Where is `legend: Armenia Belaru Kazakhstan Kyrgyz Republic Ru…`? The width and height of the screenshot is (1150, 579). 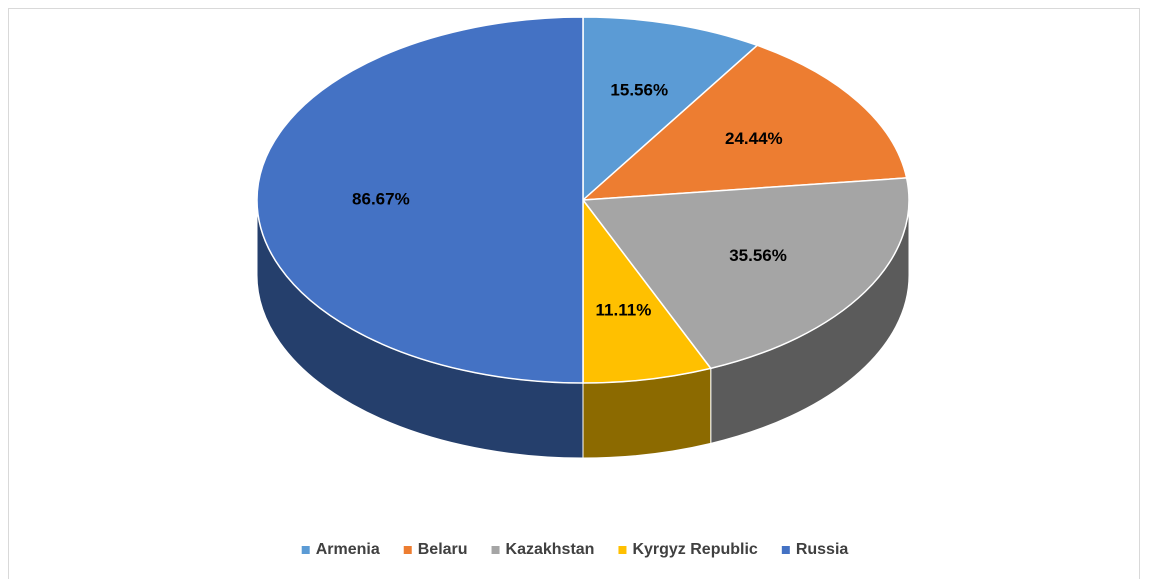
legend: Armenia Belaru Kazakhstan Kyrgyz Republic Ru… is located at coordinates (575, 549).